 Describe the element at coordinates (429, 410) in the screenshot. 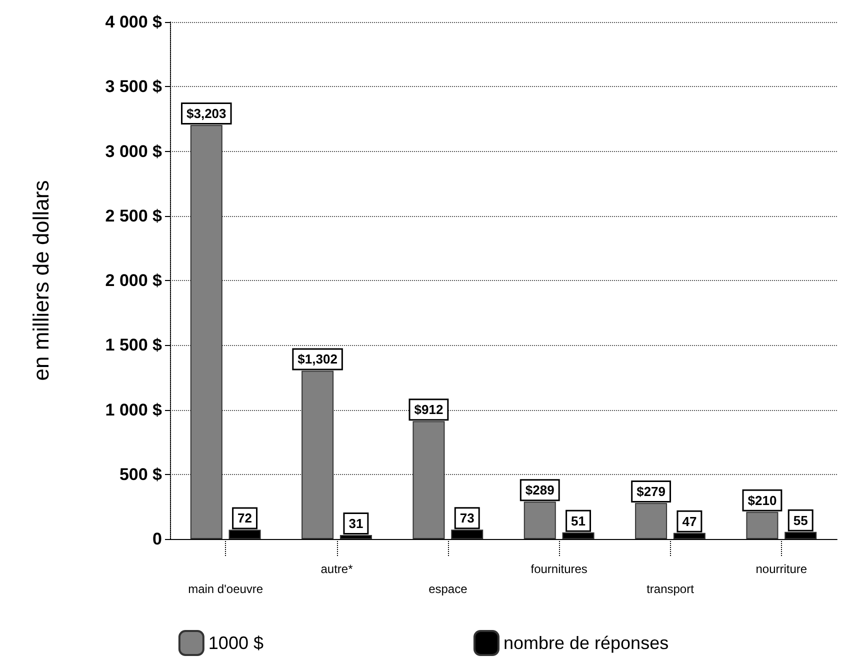

I see `data-label: $912` at that location.